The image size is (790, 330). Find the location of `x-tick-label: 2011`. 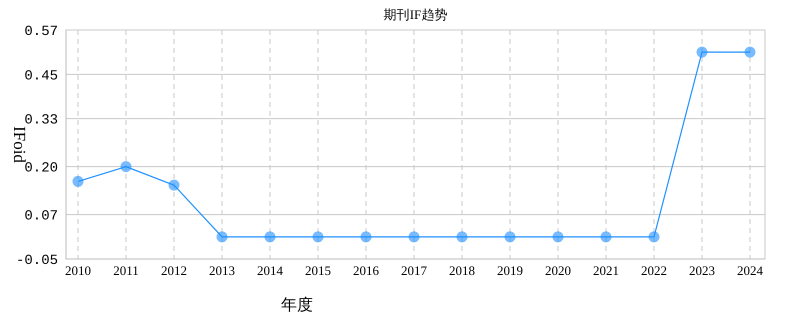

x-tick-label: 2011 is located at coordinates (126, 270).